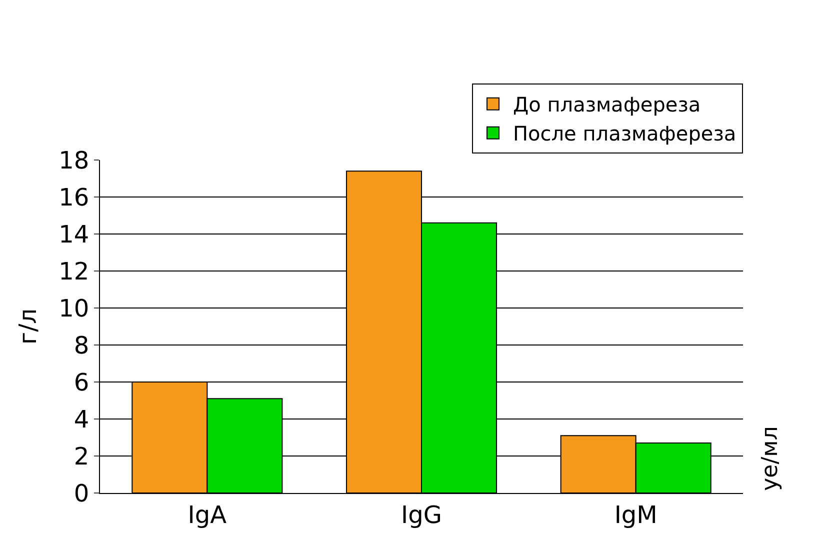 The width and height of the screenshot is (813, 553). I want to click on y-axis-title: г/л, so click(28, 326).